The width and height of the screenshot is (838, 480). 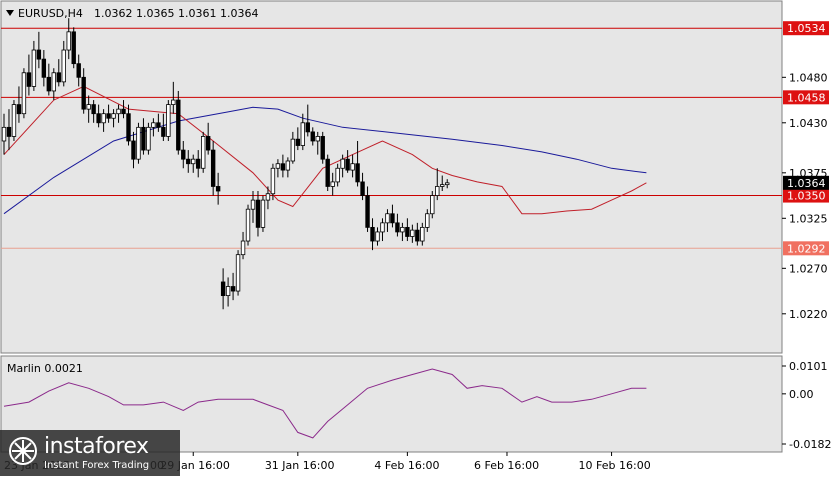 I want to click on instaforex-logo-icon, so click(x=23, y=451).